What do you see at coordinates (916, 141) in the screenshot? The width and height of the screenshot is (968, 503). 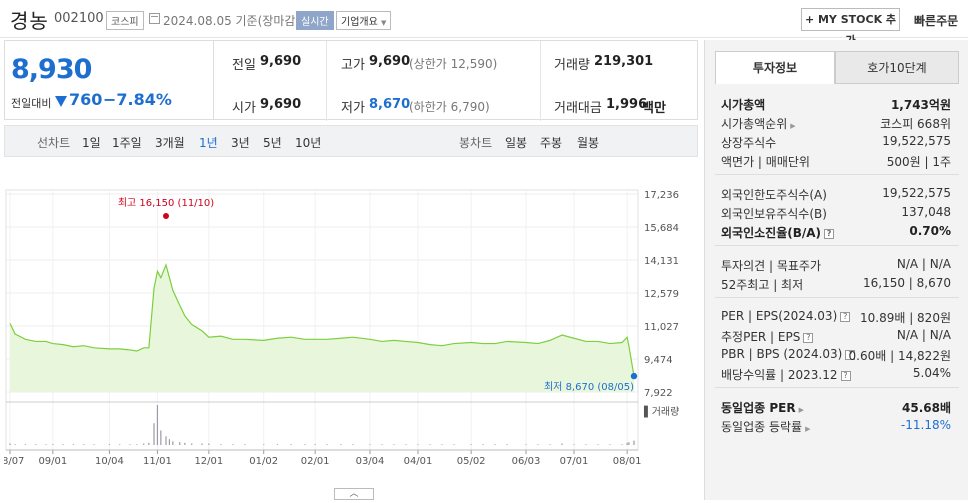 I see `info-value: 19,522,575` at bounding box center [916, 141].